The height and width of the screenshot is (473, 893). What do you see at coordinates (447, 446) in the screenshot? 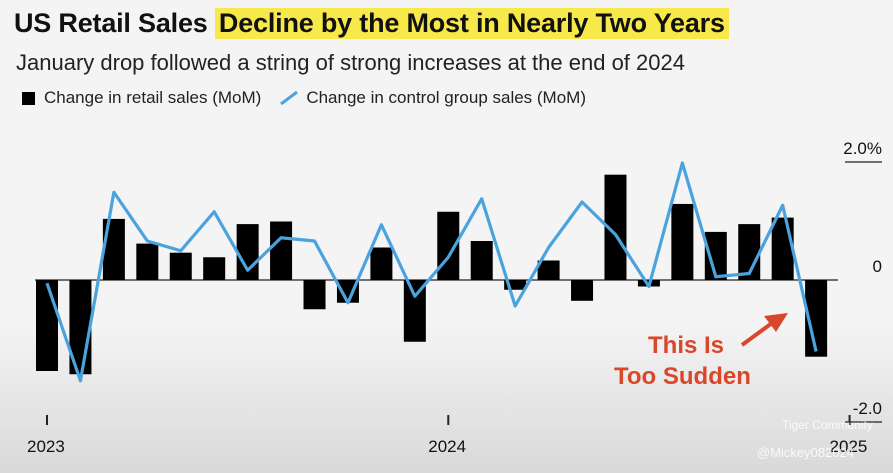
I see `x-tick-label: 2024` at bounding box center [447, 446].